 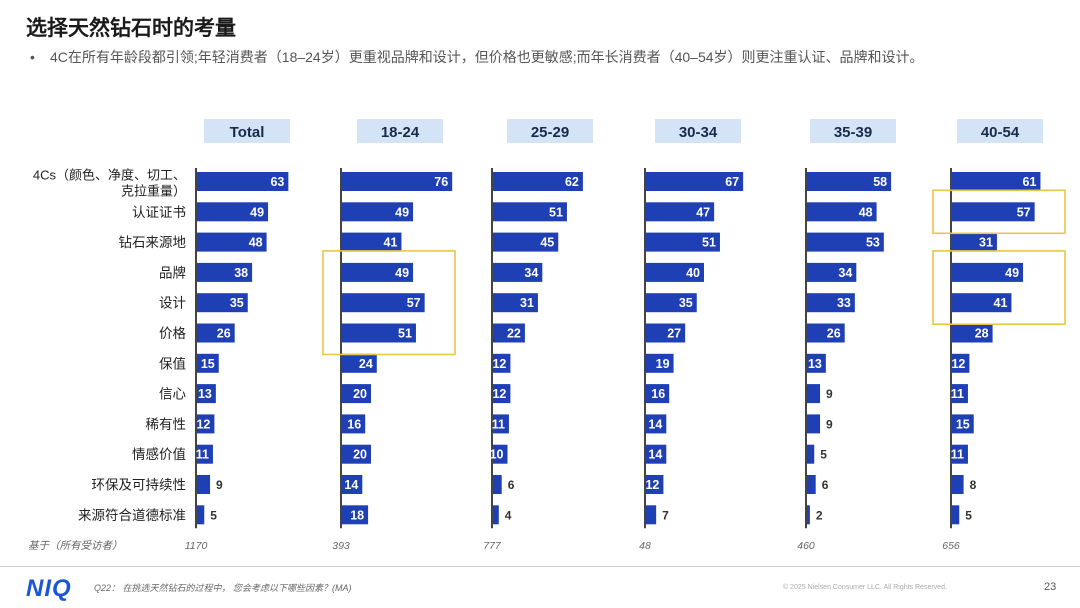 What do you see at coordinates (153, 191) in the screenshot?
I see `category-label: 克拉重量）` at bounding box center [153, 191].